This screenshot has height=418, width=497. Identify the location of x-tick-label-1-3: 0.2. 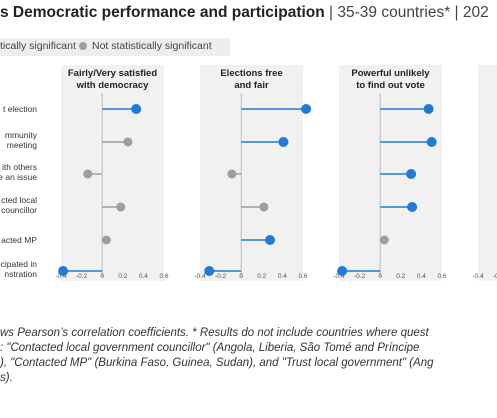
(261, 276).